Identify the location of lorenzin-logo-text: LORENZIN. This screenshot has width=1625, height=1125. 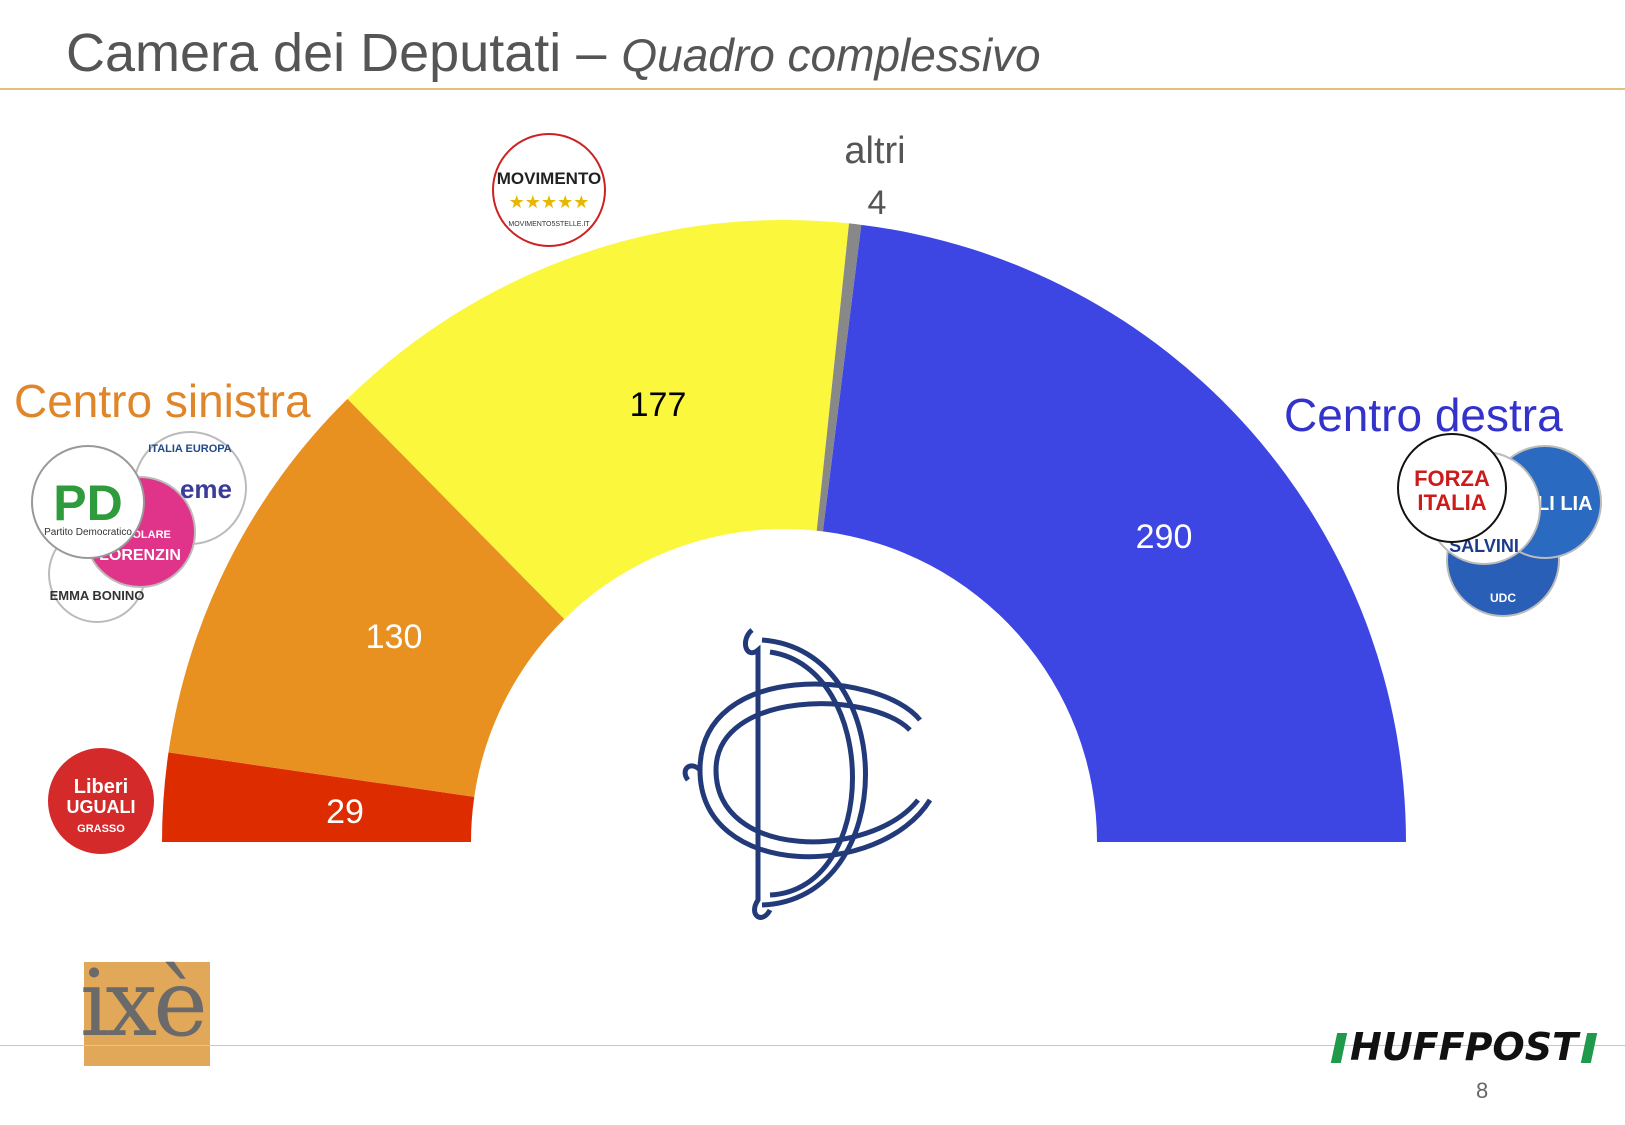
(140, 555).